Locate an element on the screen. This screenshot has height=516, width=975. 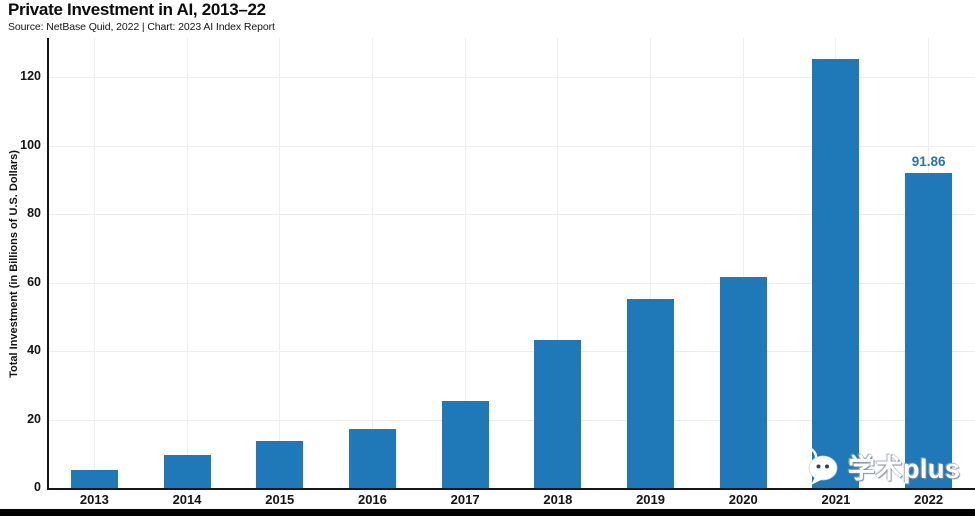
bar-2015 is located at coordinates (280, 464).